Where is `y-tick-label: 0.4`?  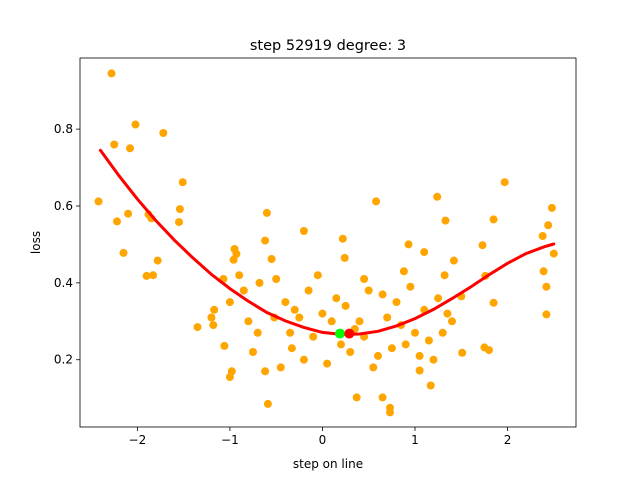
y-tick-label: 0.4 is located at coordinates (63, 283).